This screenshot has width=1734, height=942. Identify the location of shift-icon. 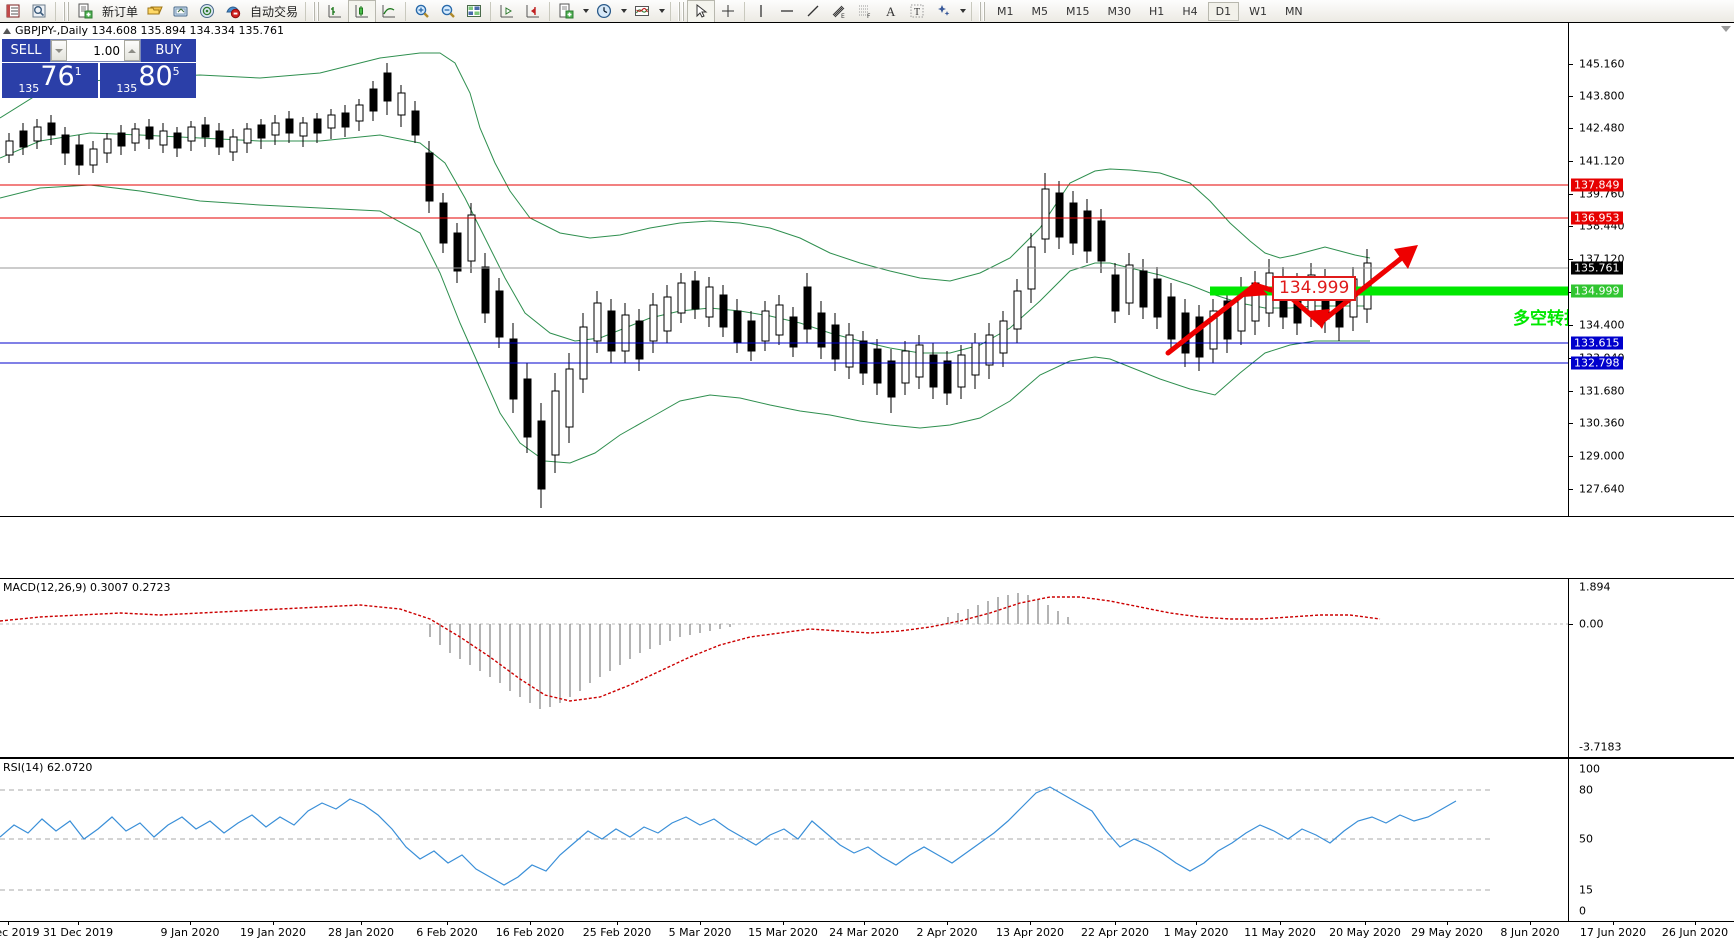
(507, 11).